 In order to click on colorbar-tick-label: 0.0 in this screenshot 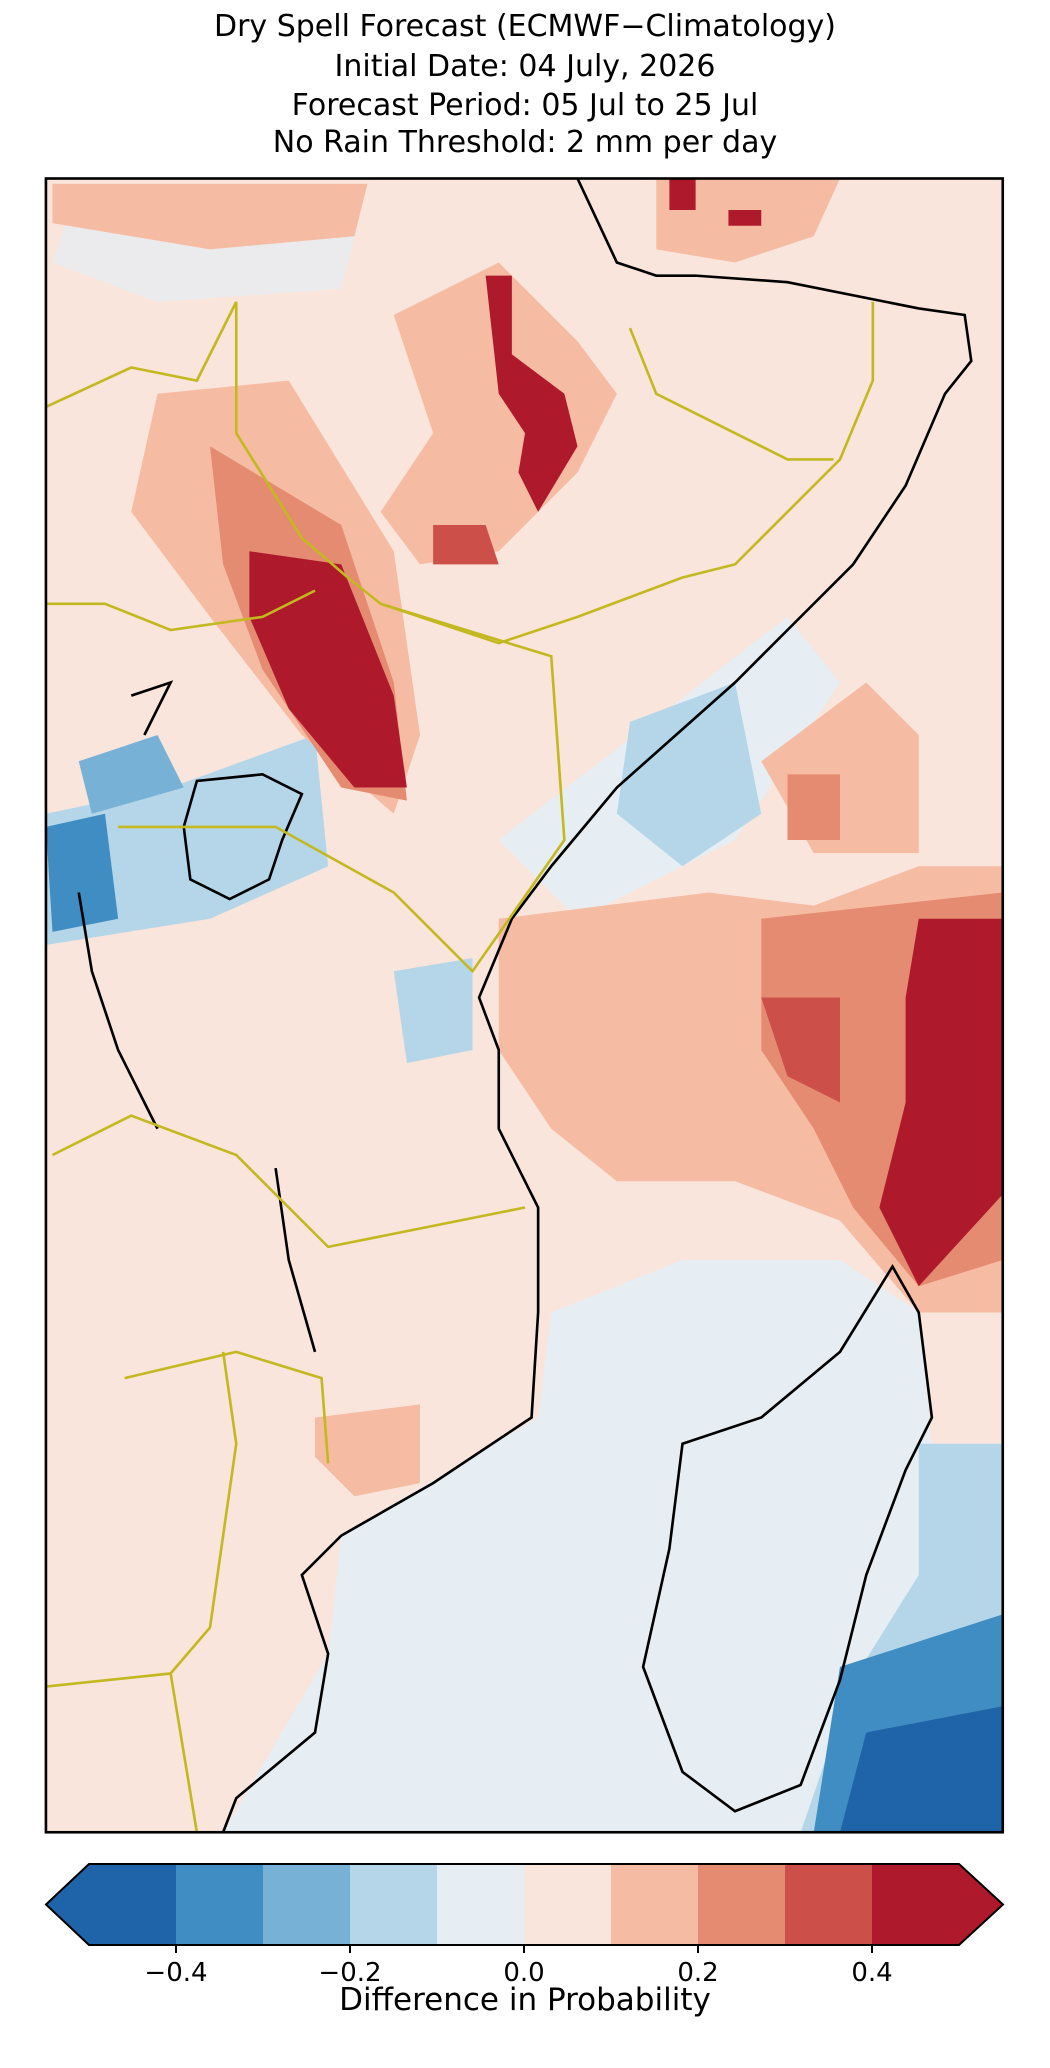, I will do `click(523, 1973)`.